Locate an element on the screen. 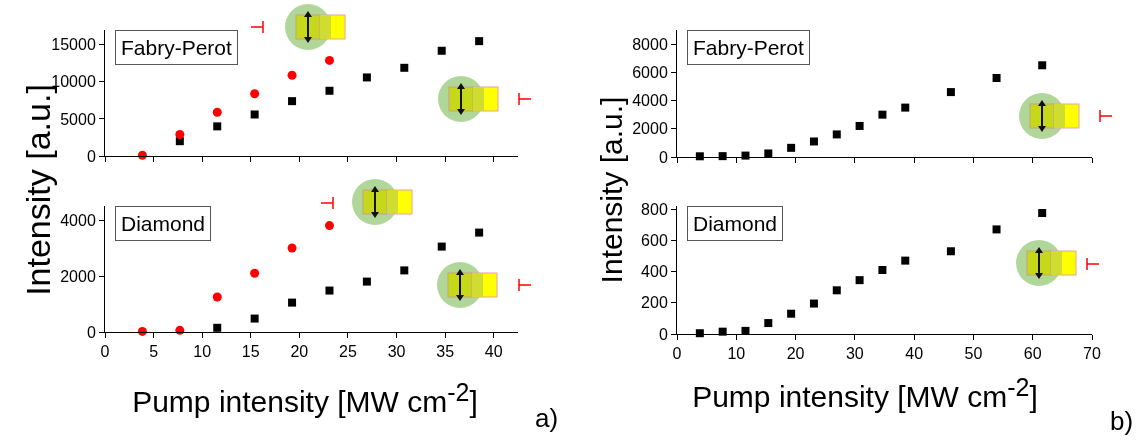 This screenshot has width=1137, height=441. y-tick-label: 400 is located at coordinates (654, 272).